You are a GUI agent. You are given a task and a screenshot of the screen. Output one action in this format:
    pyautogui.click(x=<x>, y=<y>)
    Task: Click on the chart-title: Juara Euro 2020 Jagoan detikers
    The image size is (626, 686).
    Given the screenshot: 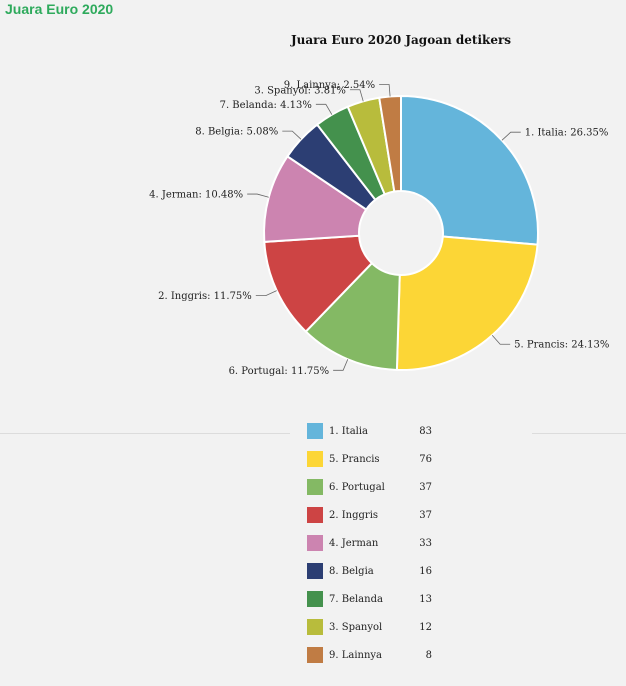 What is the action you would take?
    pyautogui.click(x=401, y=40)
    